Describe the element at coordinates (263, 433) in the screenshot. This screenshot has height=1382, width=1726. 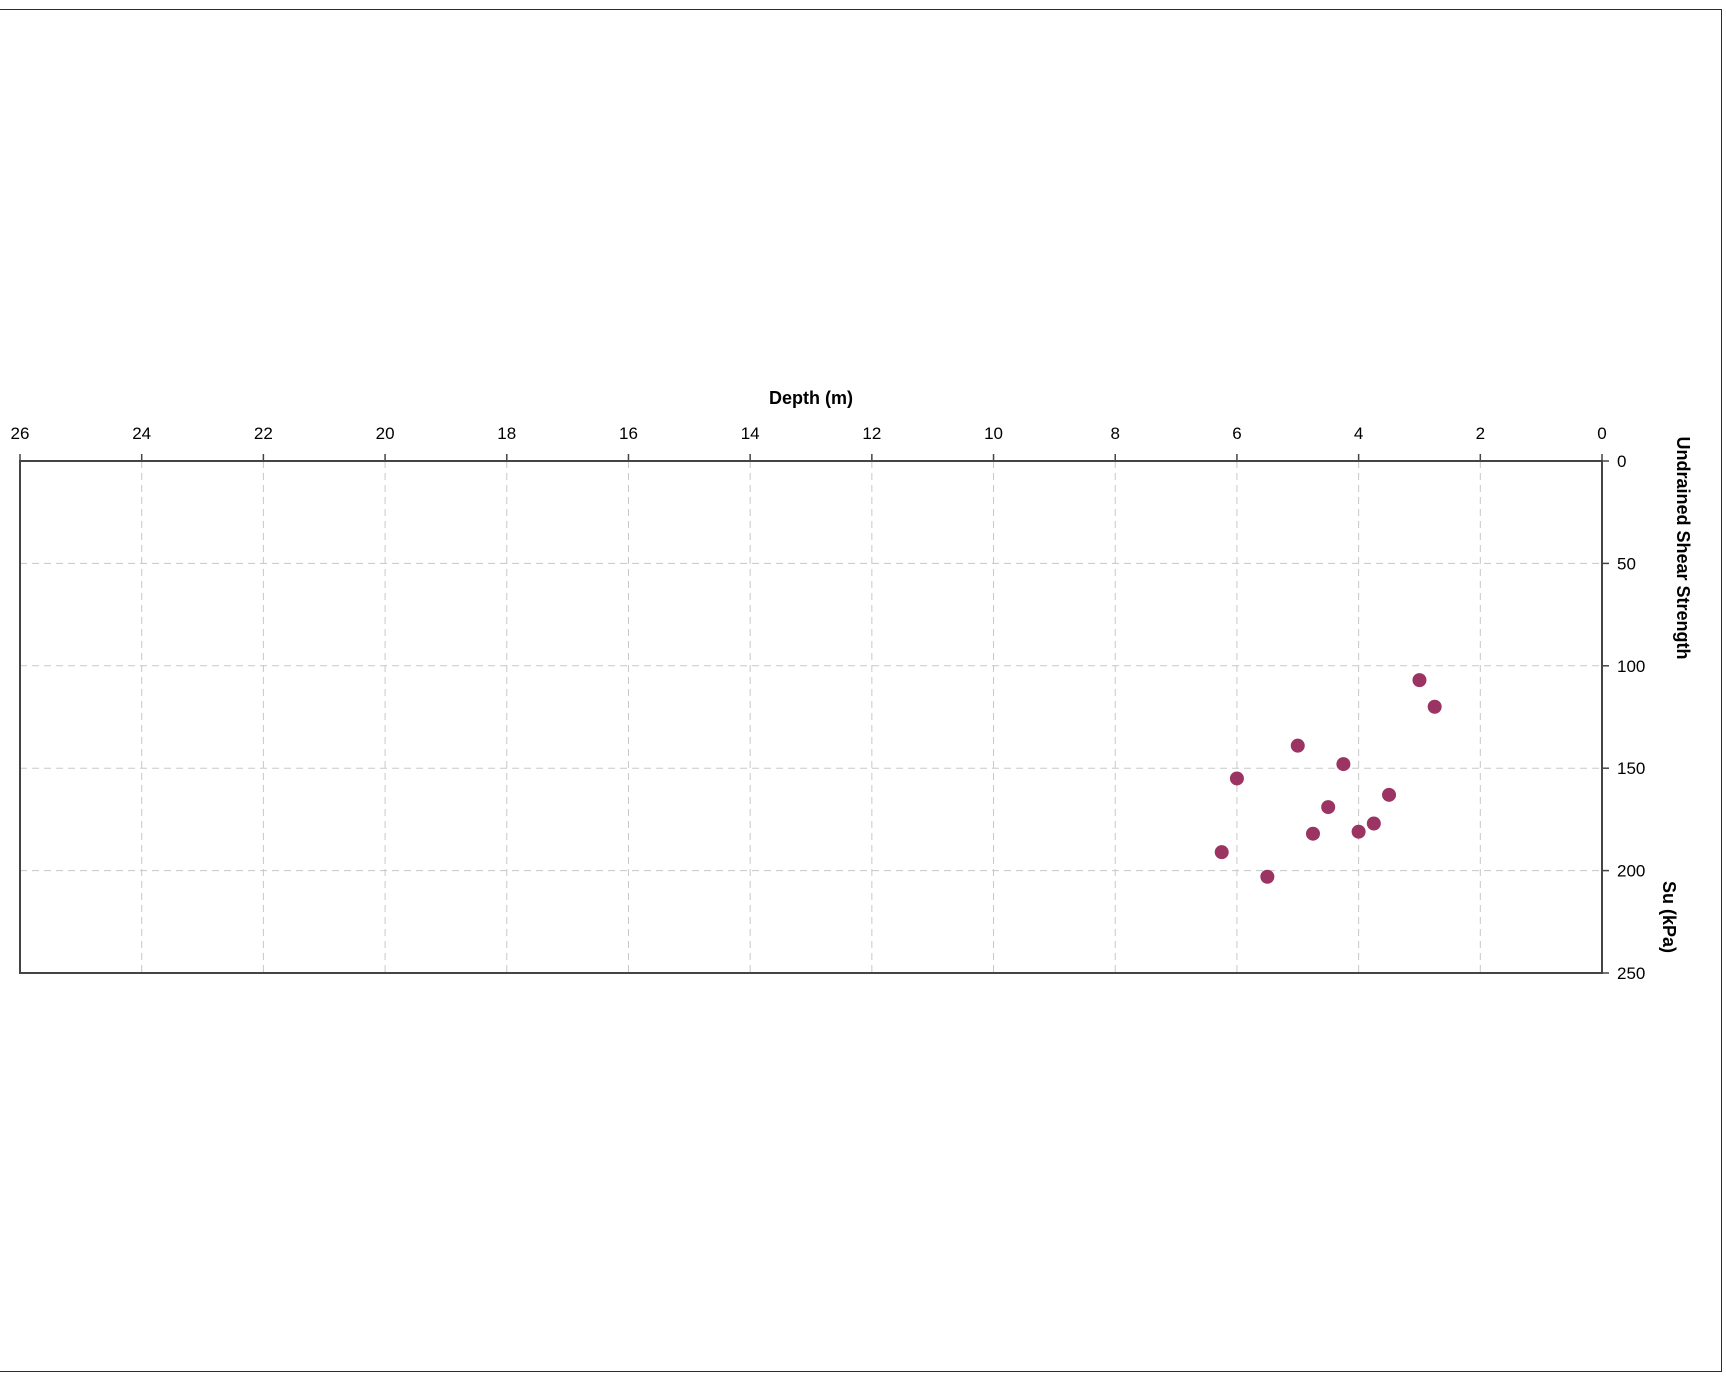
I see `x-tick-label: 22` at that location.